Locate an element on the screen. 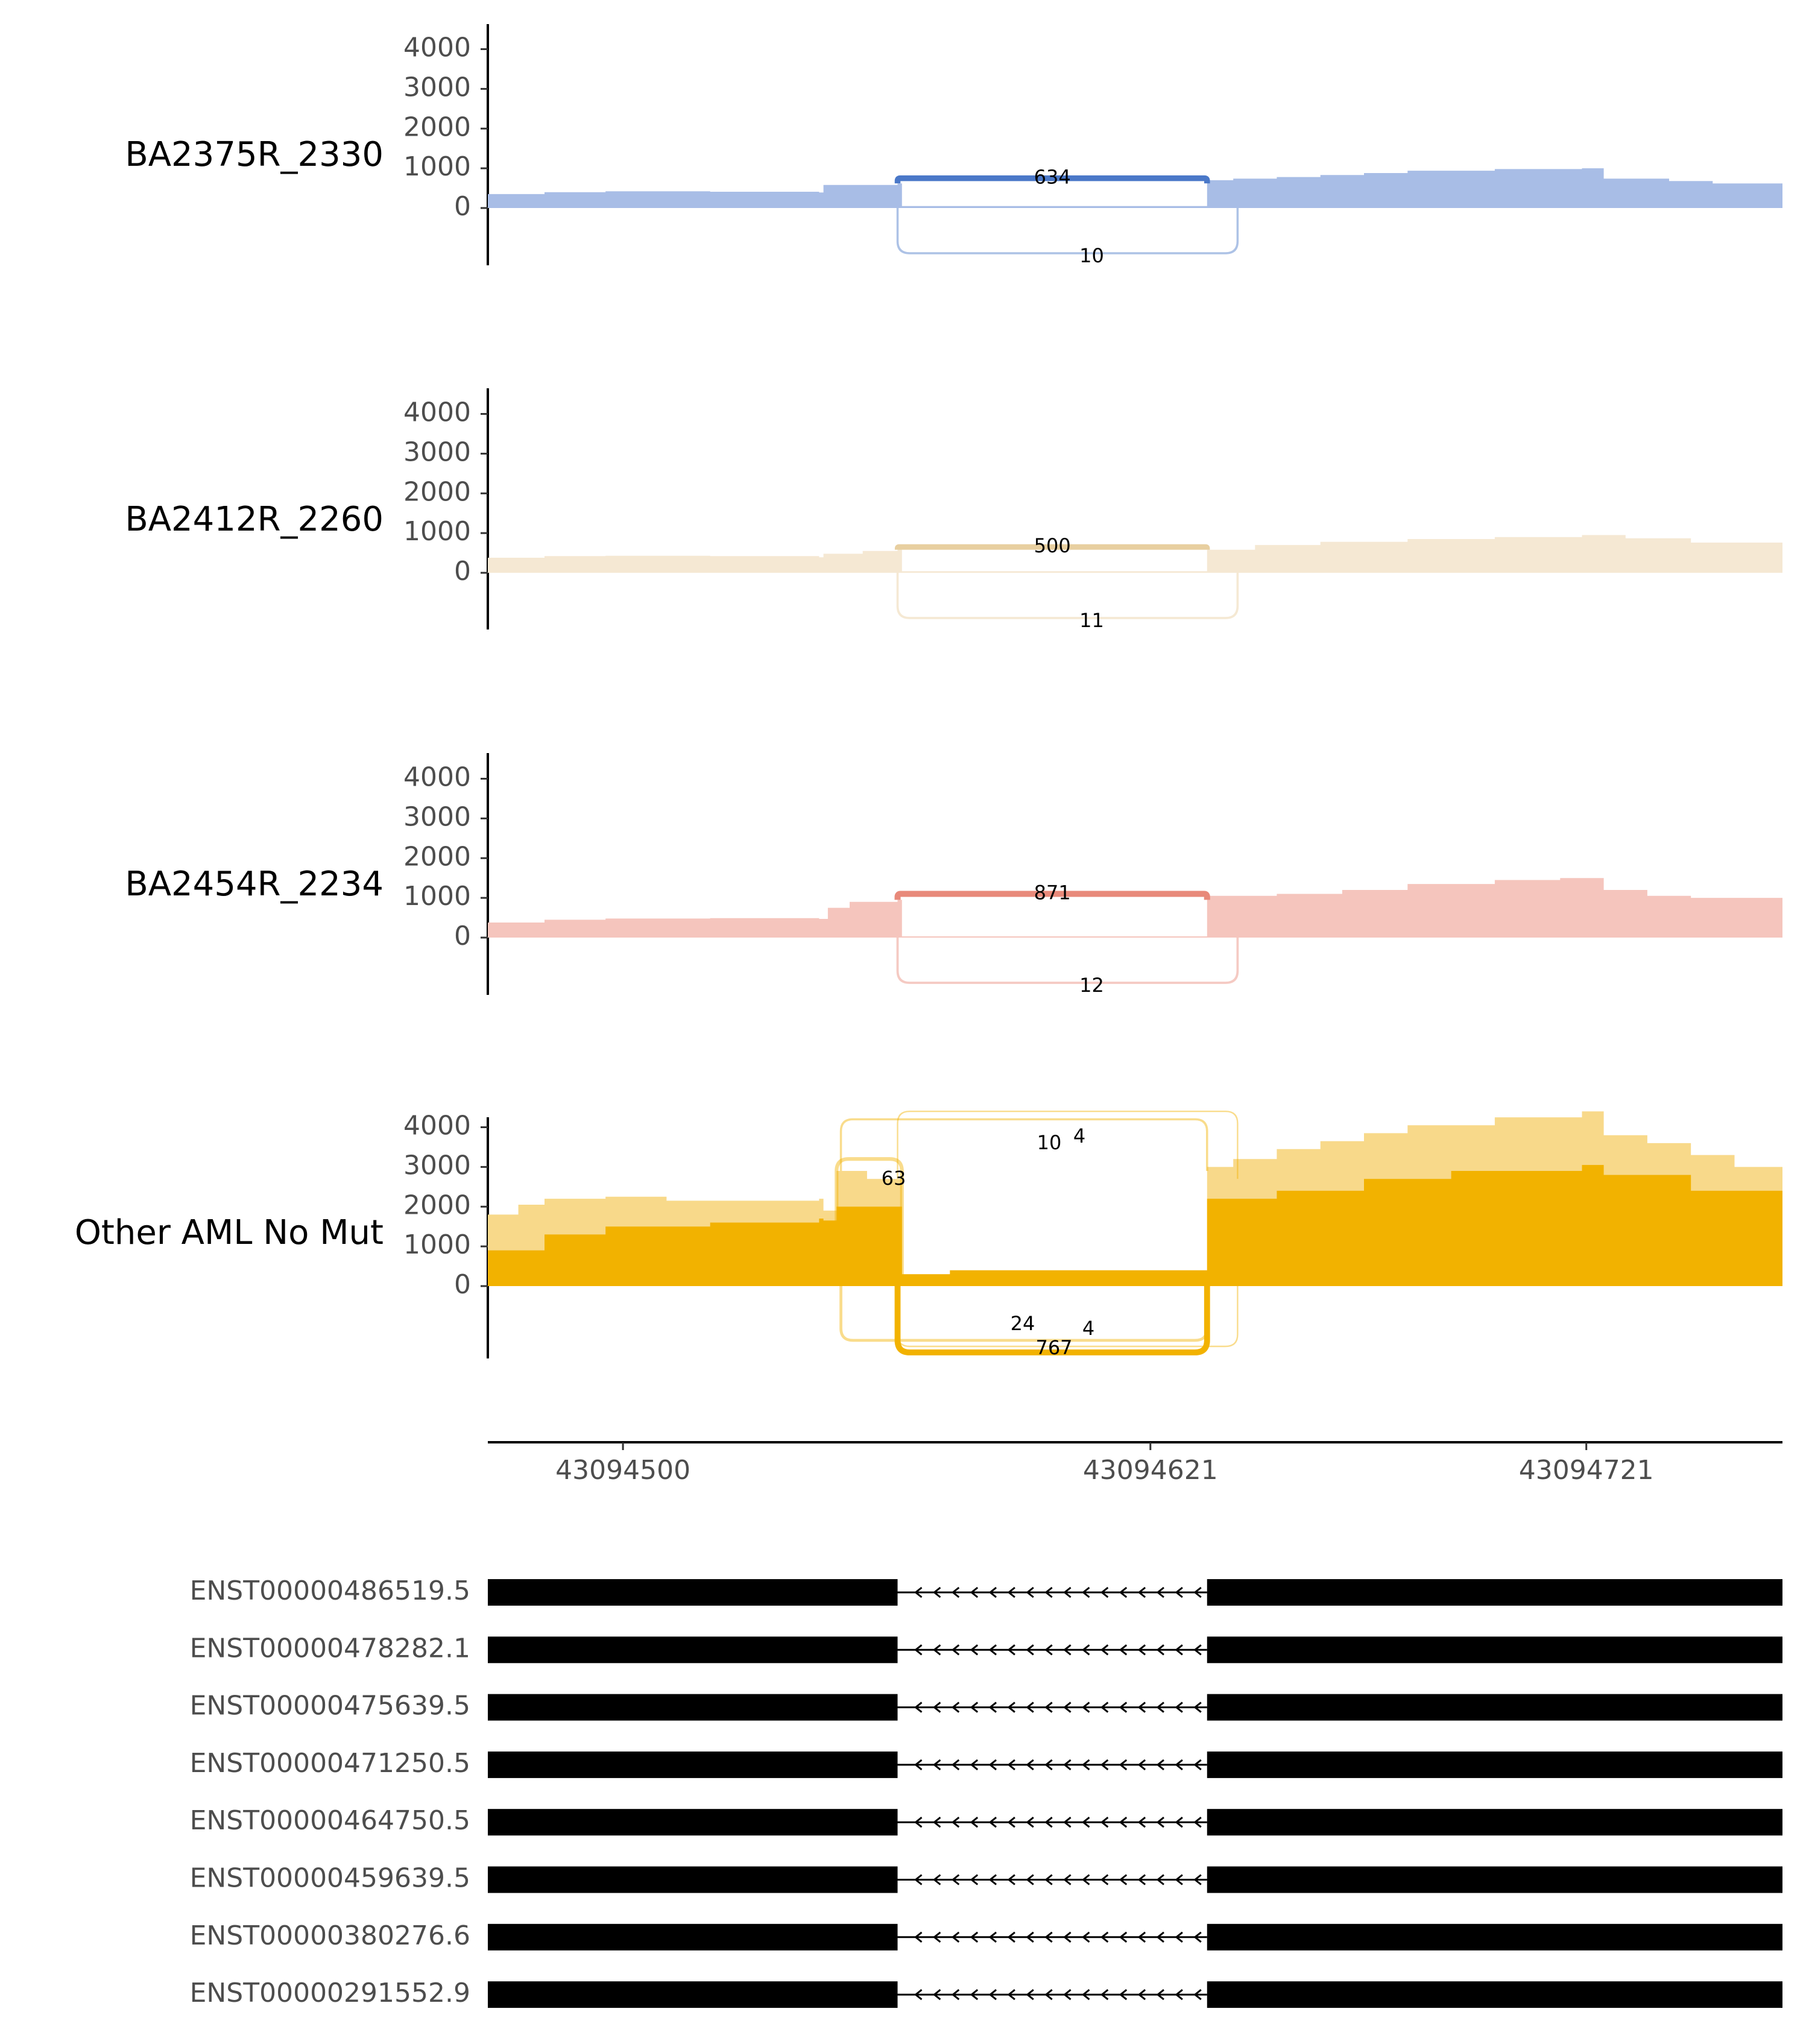  transcript-label: ENST00000478282.1 is located at coordinates (330, 1648).